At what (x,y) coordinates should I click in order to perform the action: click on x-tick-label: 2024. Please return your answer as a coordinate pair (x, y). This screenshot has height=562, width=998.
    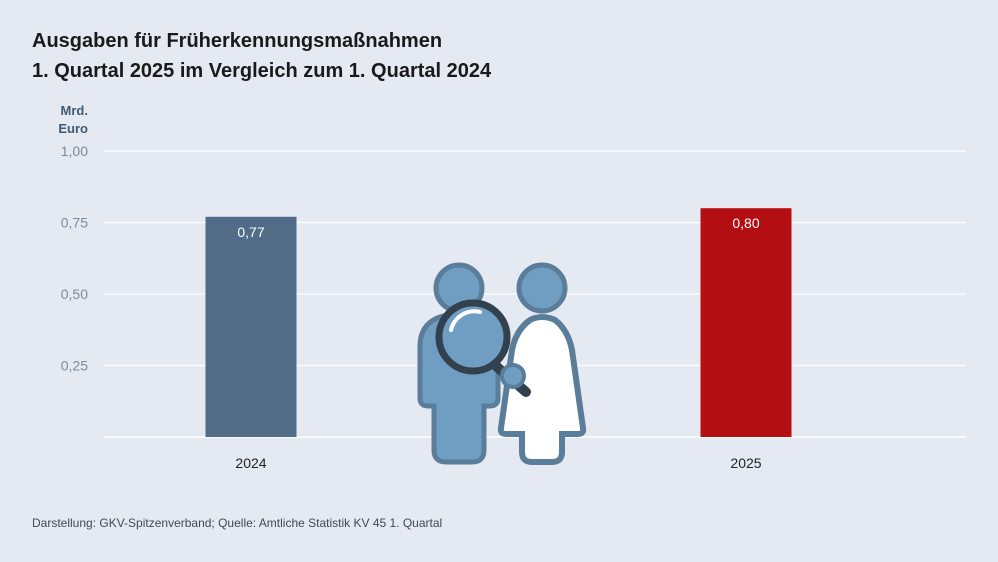
    Looking at the image, I should click on (250, 463).